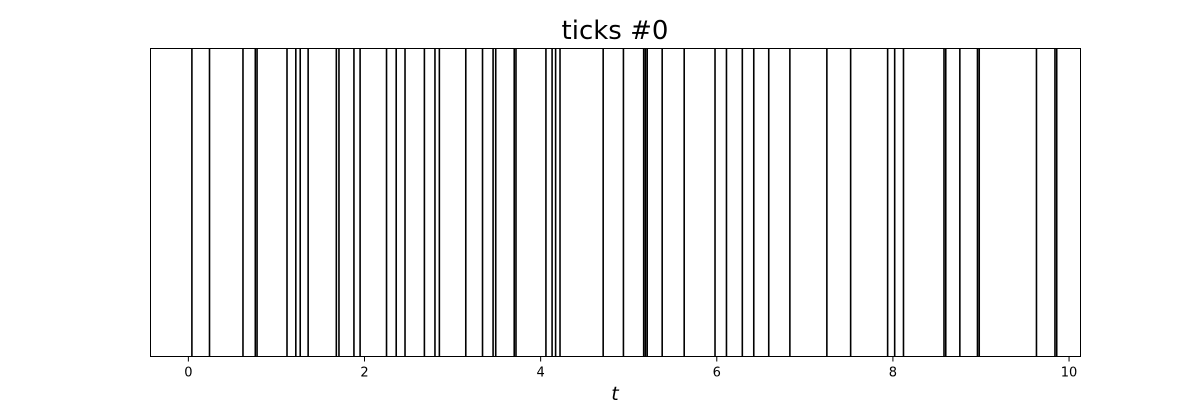 The width and height of the screenshot is (1200, 400). Describe the element at coordinates (615, 31) in the screenshot. I see `chart-title: ticks #0` at that location.